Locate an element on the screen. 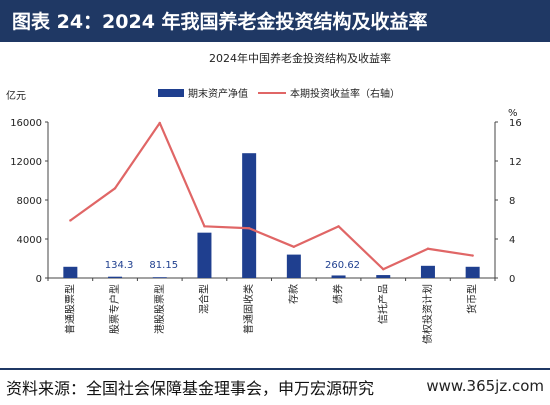 This screenshot has width=550, height=405. bar-data-label: 260.62 is located at coordinates (342, 265).